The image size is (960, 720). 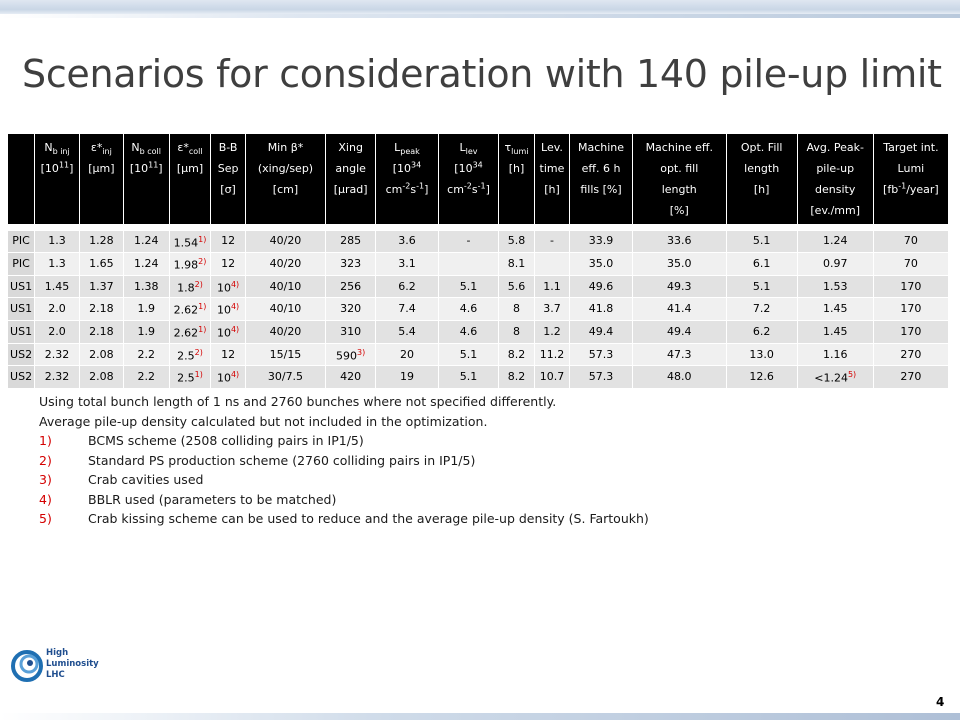 I want to click on logo-swirl-icon, so click(x=27, y=666).